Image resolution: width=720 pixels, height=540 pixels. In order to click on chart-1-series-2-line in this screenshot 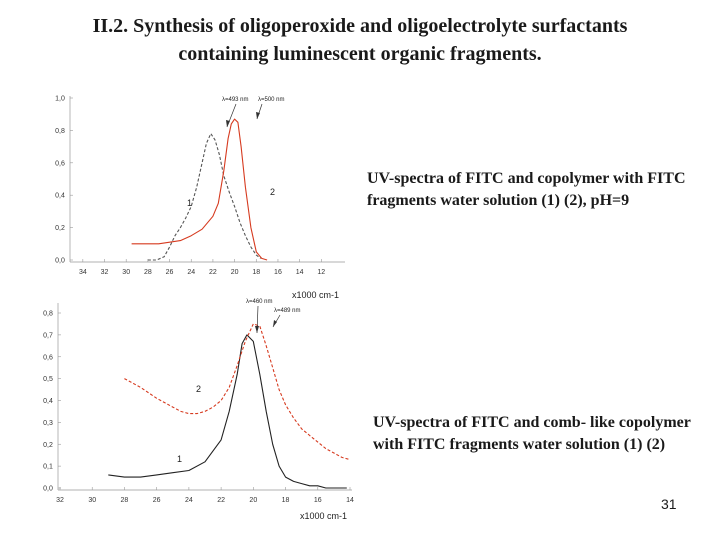, I will do `click(199, 189)`.